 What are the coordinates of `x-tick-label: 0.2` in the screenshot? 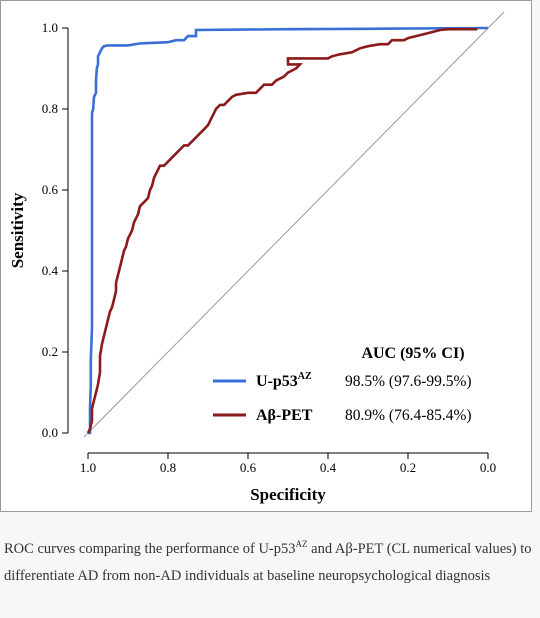 It's located at (408, 467).